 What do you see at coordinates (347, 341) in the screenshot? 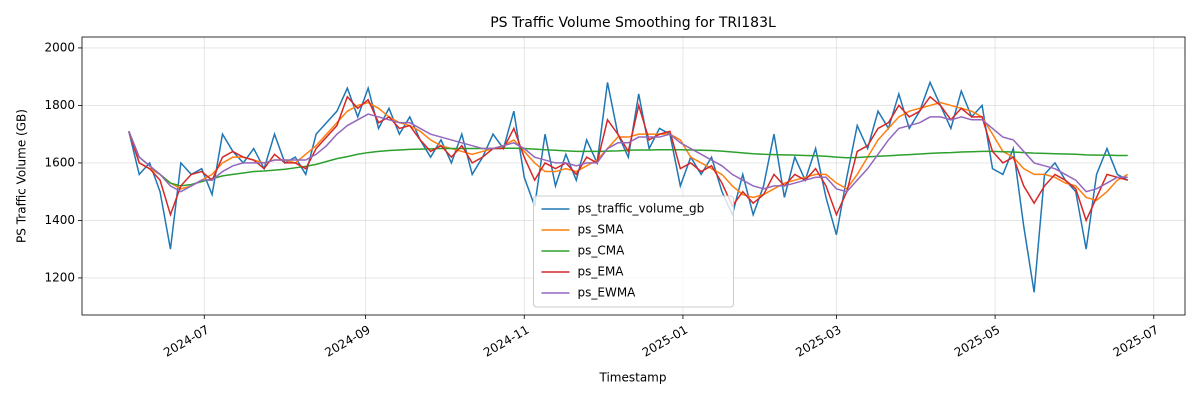
I see `x-tick-label: 2024-09` at bounding box center [347, 341].